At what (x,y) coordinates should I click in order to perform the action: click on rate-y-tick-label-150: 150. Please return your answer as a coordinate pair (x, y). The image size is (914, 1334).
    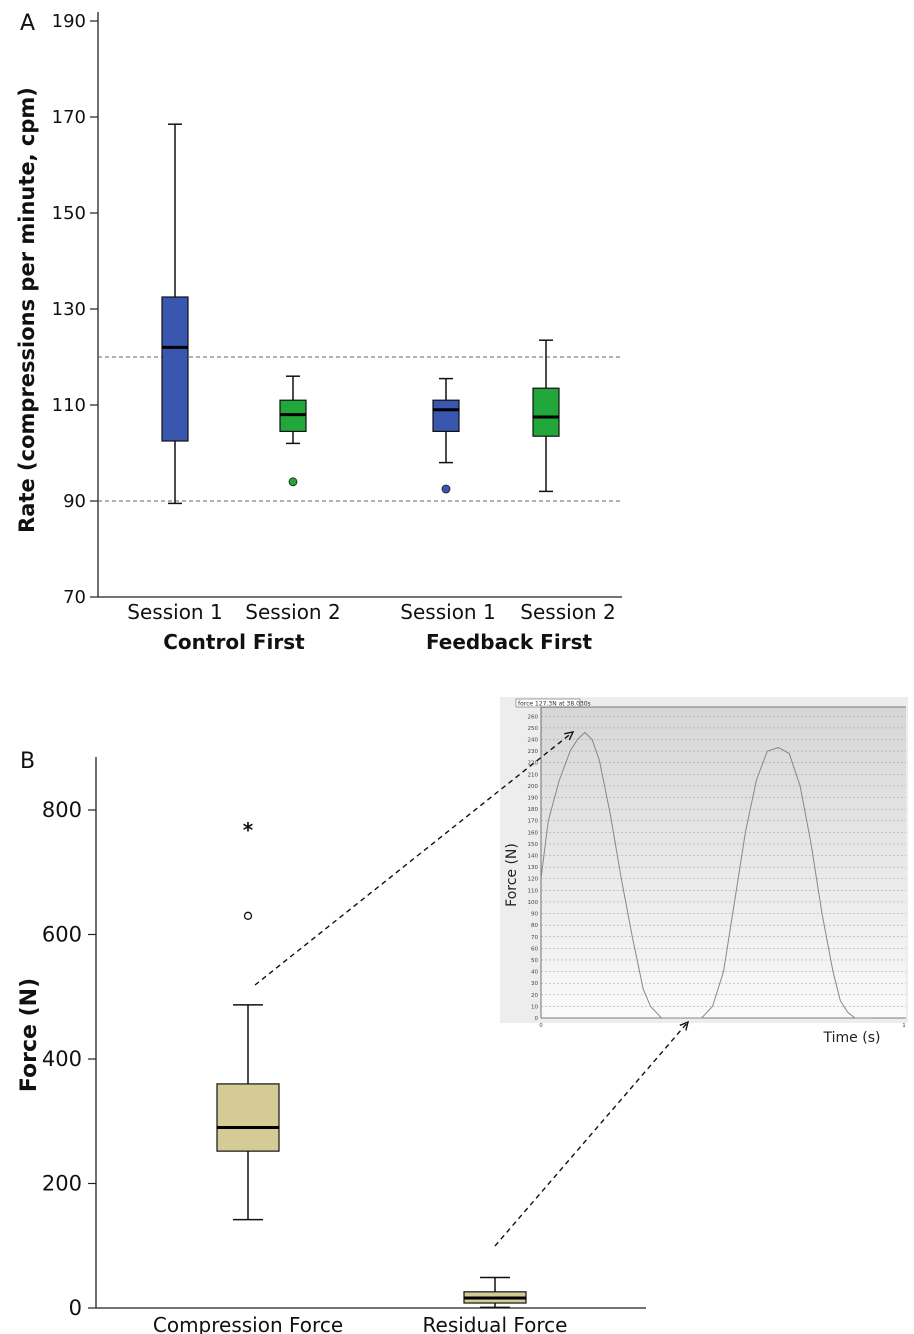
    Looking at the image, I should click on (69, 213).